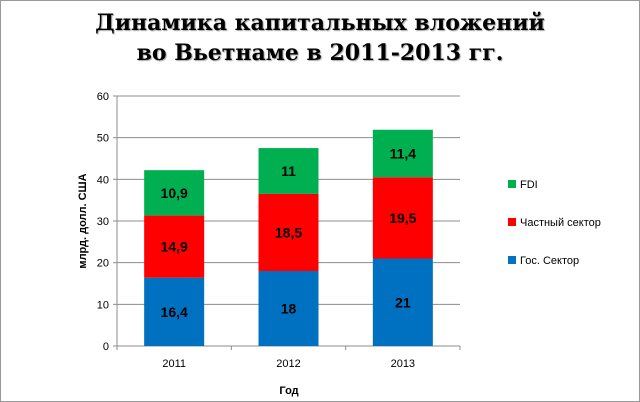 The height and width of the screenshot is (402, 640). Describe the element at coordinates (103, 264) in the screenshot. I see `y-tick-label: 20` at that location.